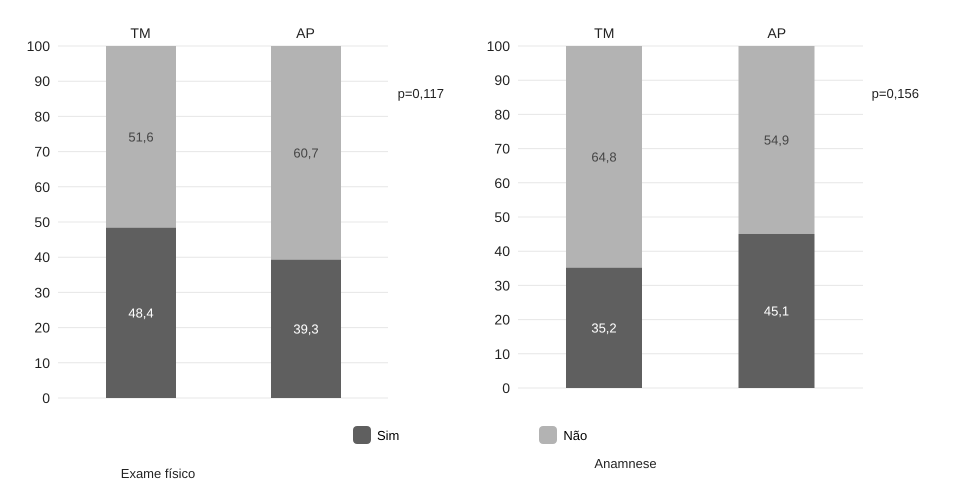  I want to click on text: p=0,117, so click(421, 93).